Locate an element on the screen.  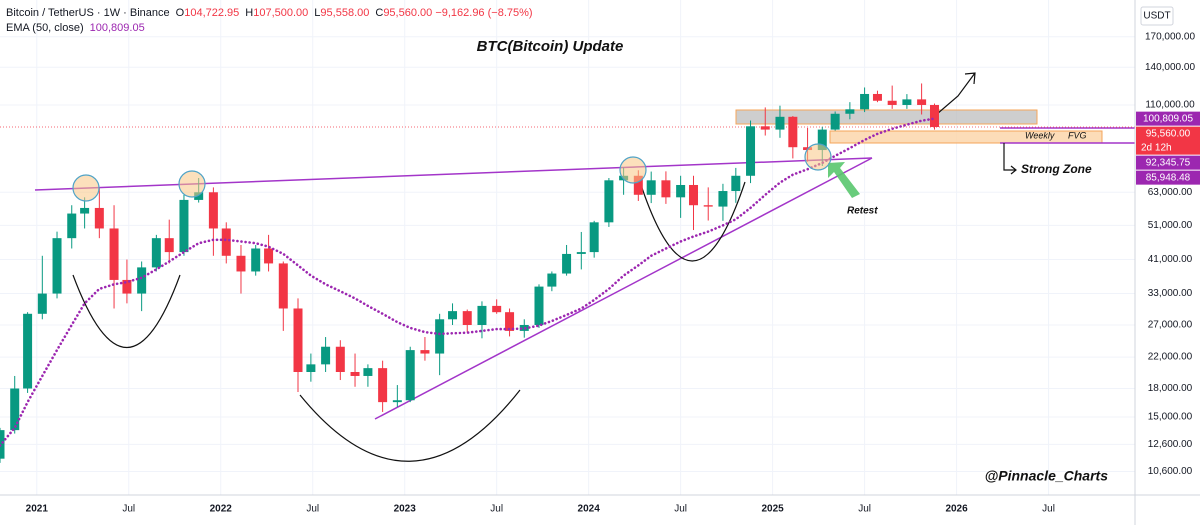
y-tick-label: 170,000.00 is located at coordinates (1170, 36).